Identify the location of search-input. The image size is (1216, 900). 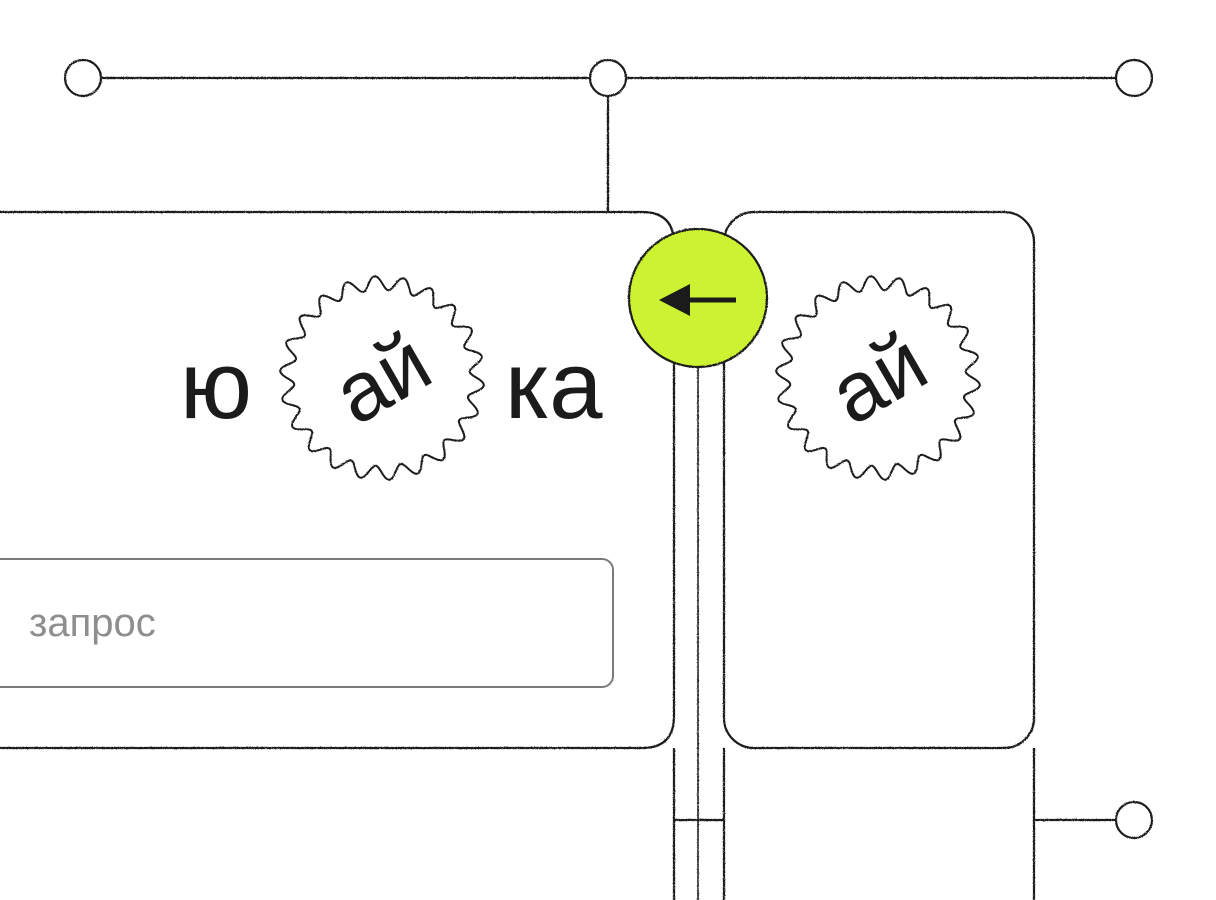
(309, 623).